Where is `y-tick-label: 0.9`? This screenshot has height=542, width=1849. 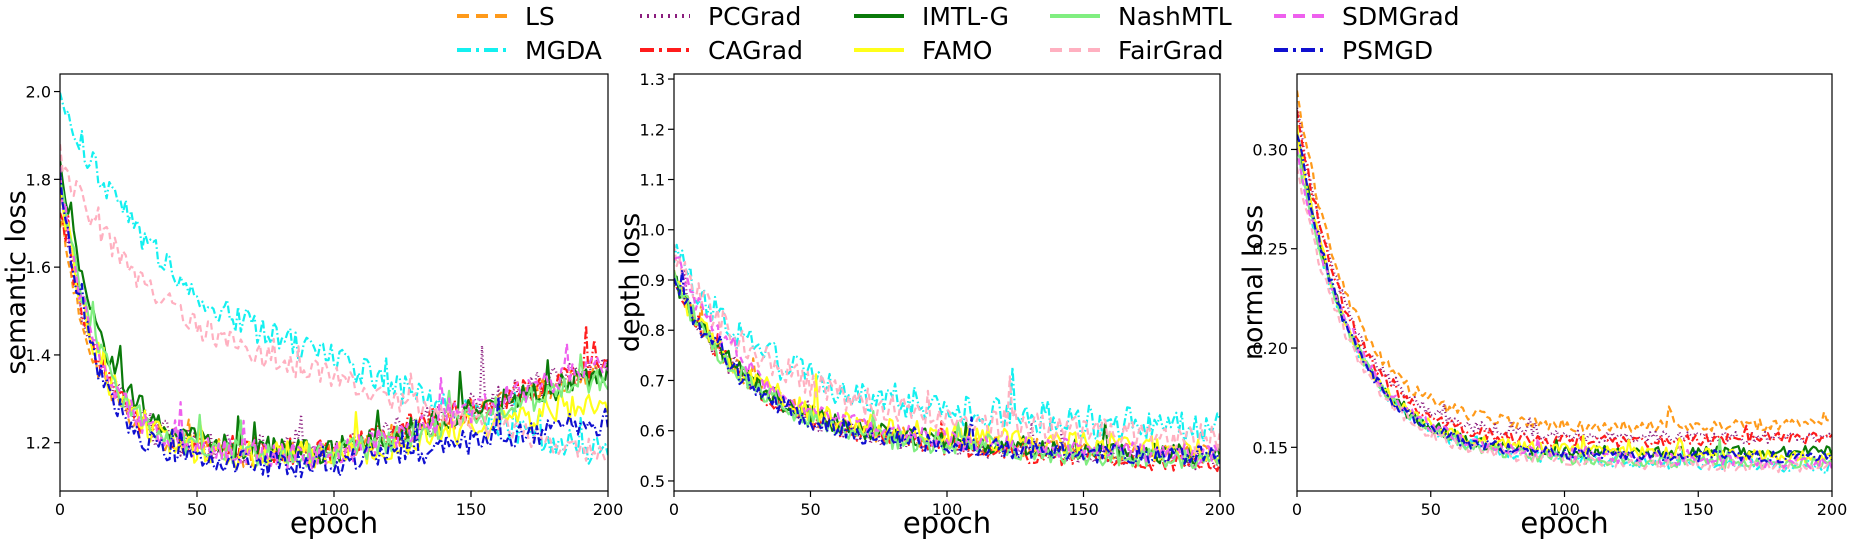 y-tick-label: 0.9 is located at coordinates (652, 280).